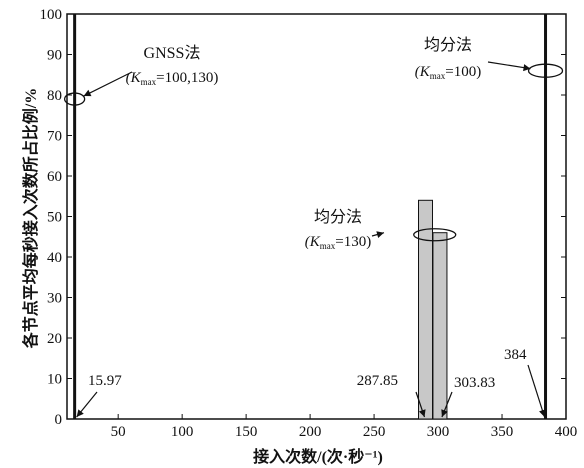  I want to click on x-tick-label: 100, so click(182, 432).